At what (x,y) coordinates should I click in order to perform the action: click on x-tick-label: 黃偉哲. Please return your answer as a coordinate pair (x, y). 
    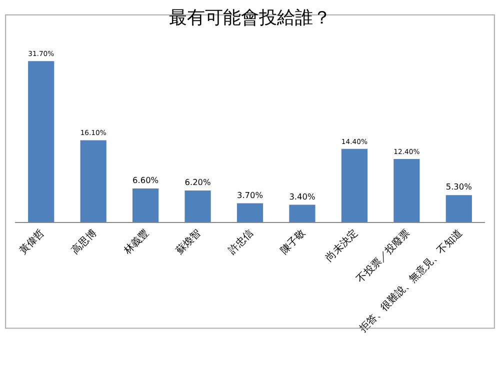
    Looking at the image, I should click on (32, 242).